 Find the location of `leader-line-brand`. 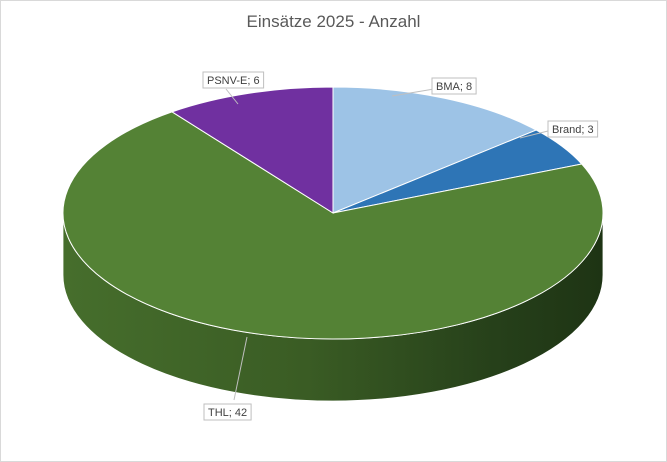

leader-line-brand is located at coordinates (534, 134).